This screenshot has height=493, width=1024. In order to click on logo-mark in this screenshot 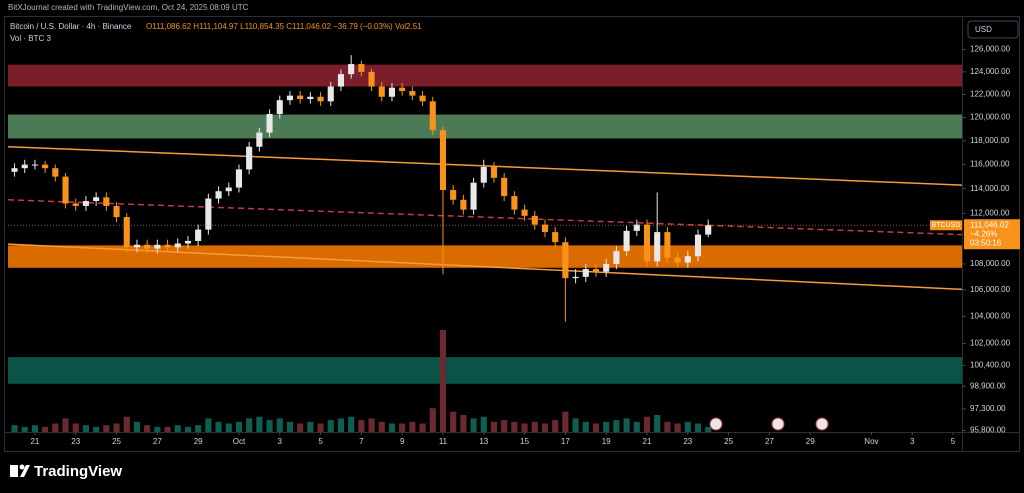, I will do `click(25, 471)`.